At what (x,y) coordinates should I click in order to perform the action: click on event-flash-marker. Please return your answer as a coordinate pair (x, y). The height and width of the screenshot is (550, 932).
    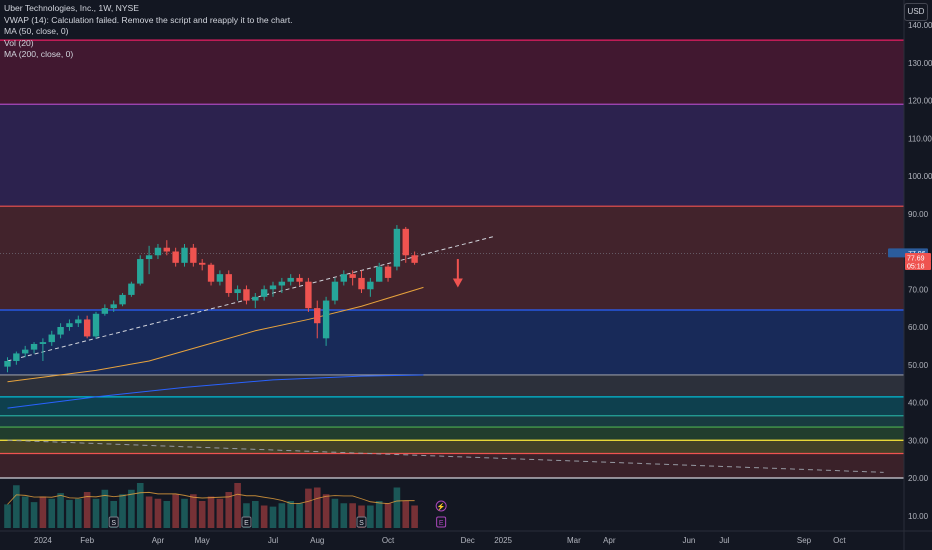
    Looking at the image, I should click on (441, 506).